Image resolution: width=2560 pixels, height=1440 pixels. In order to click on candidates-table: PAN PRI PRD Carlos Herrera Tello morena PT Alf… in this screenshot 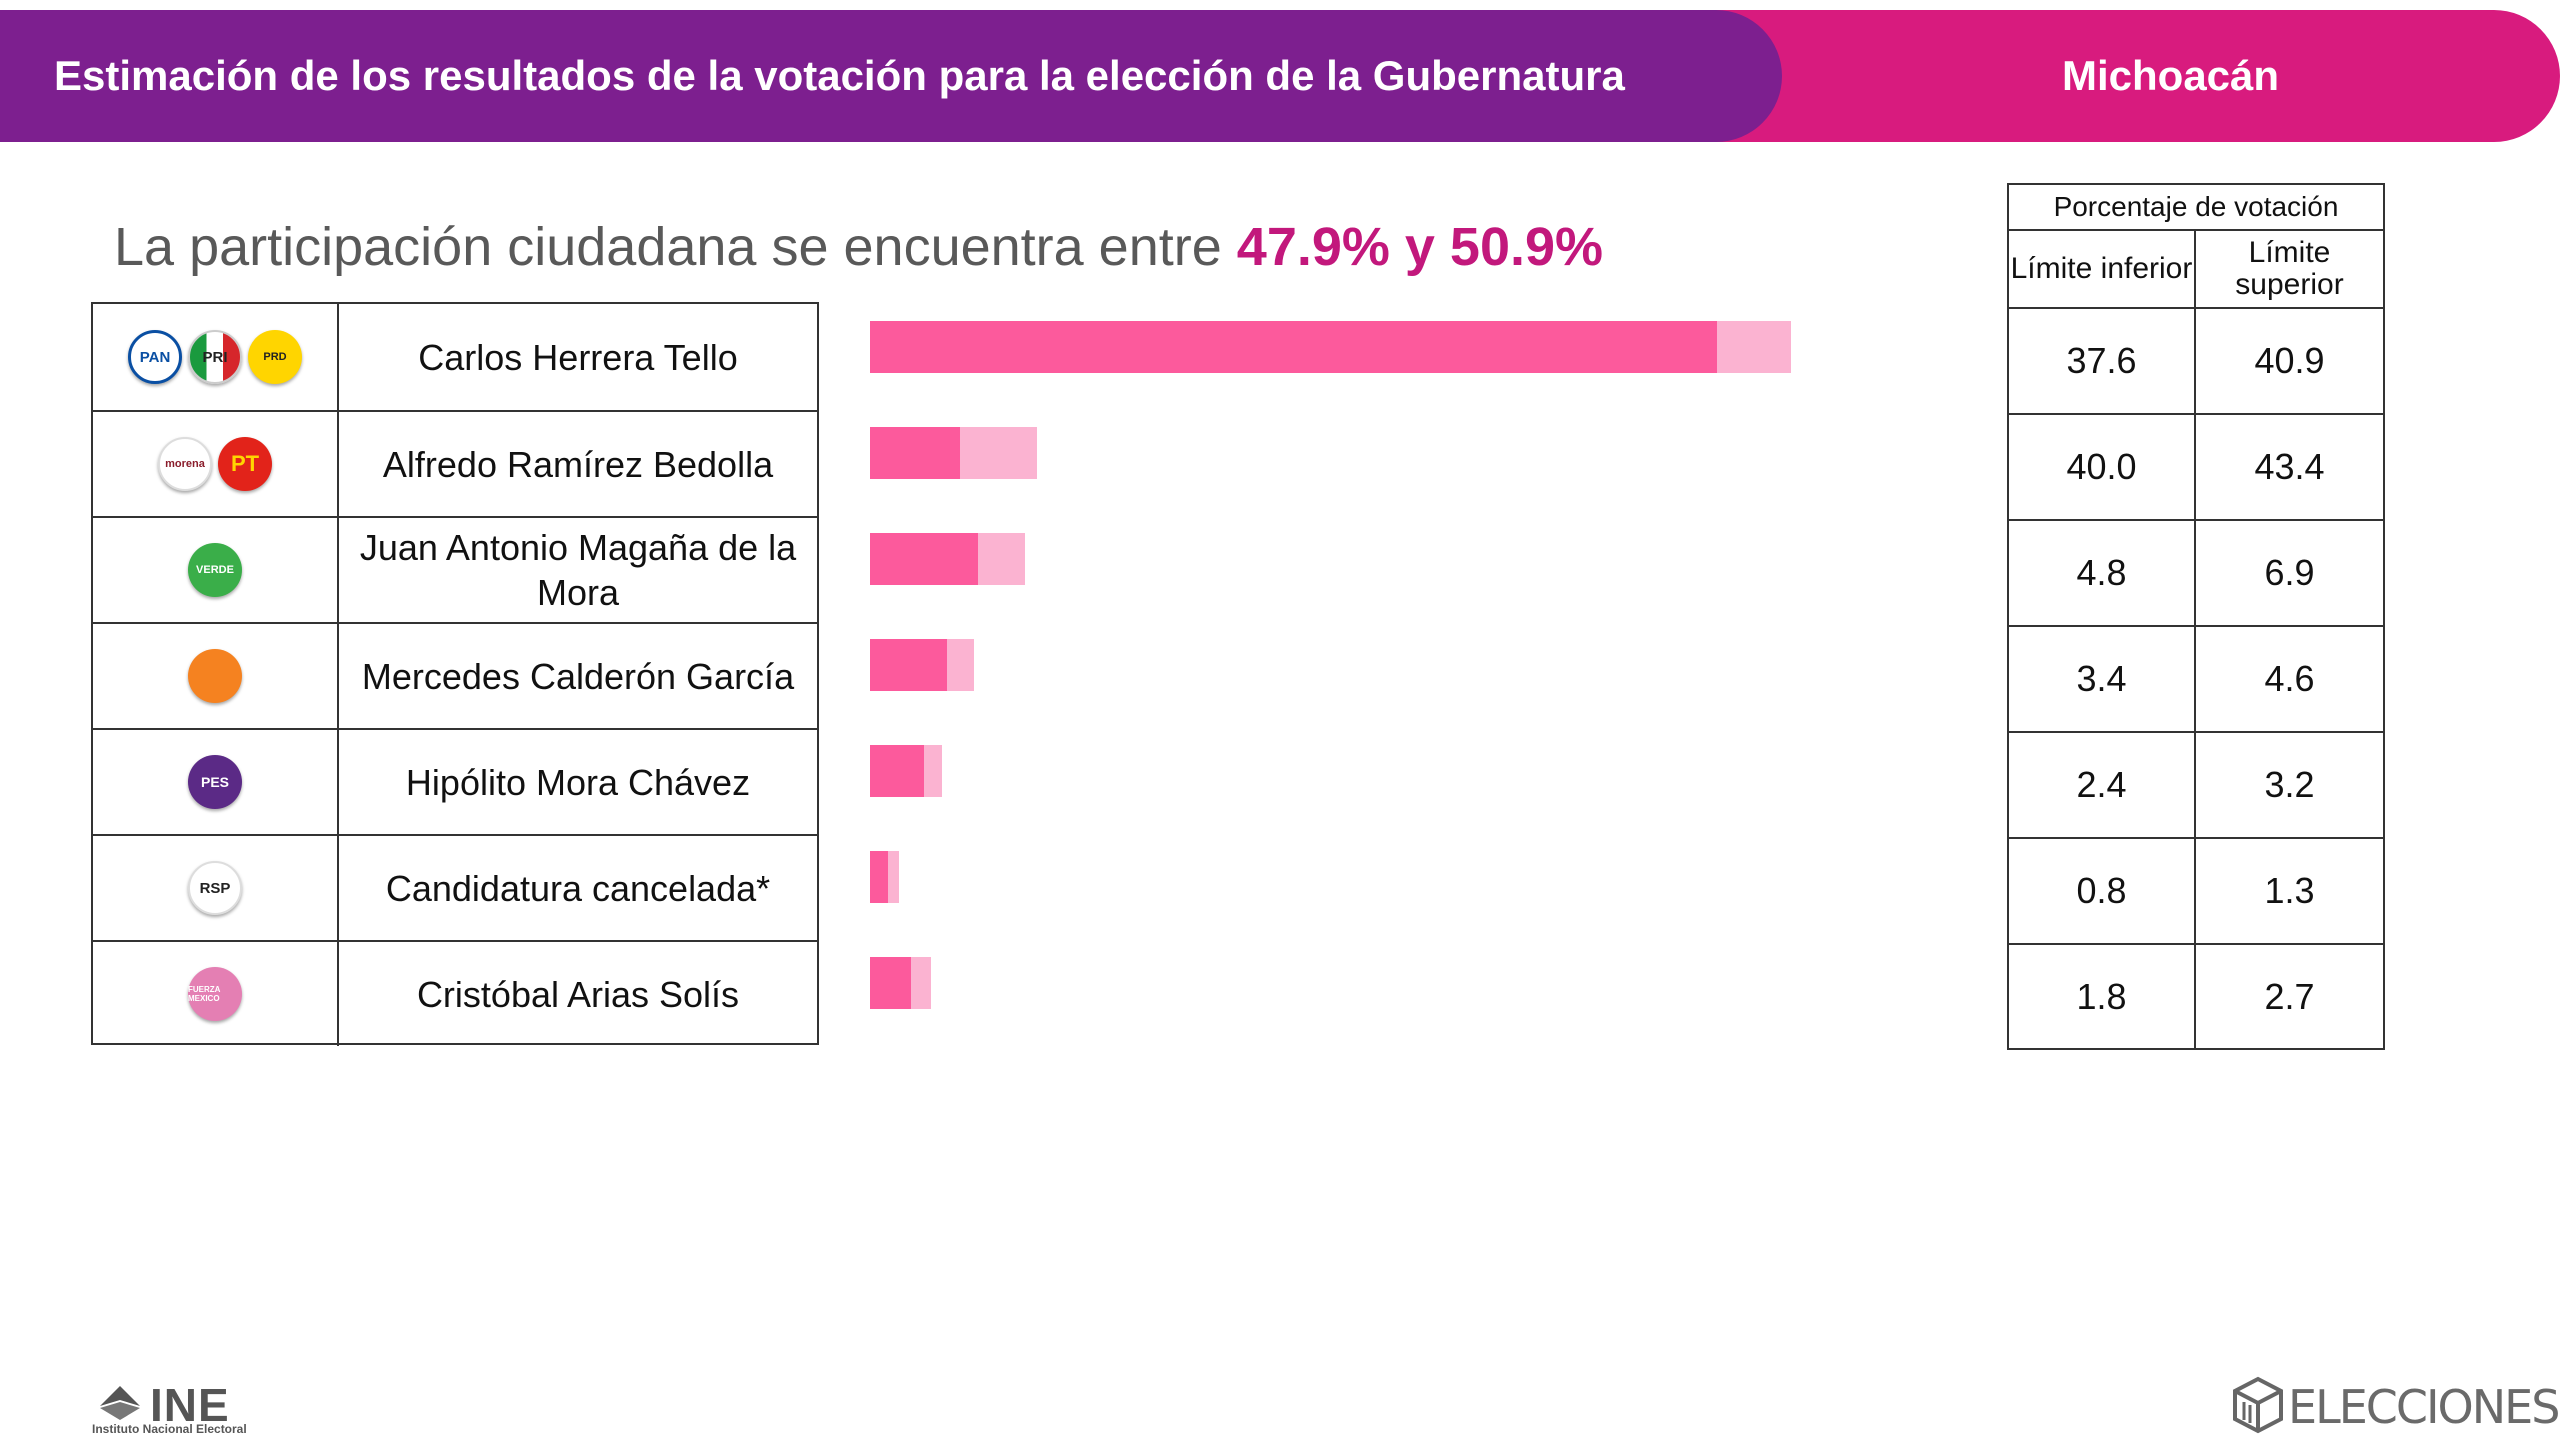, I will do `click(455, 674)`.